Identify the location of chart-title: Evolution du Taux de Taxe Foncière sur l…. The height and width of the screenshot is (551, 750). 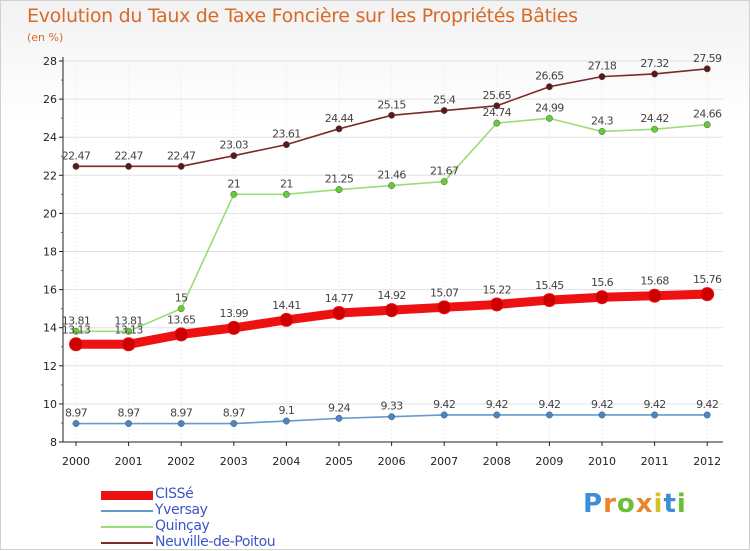
(302, 16).